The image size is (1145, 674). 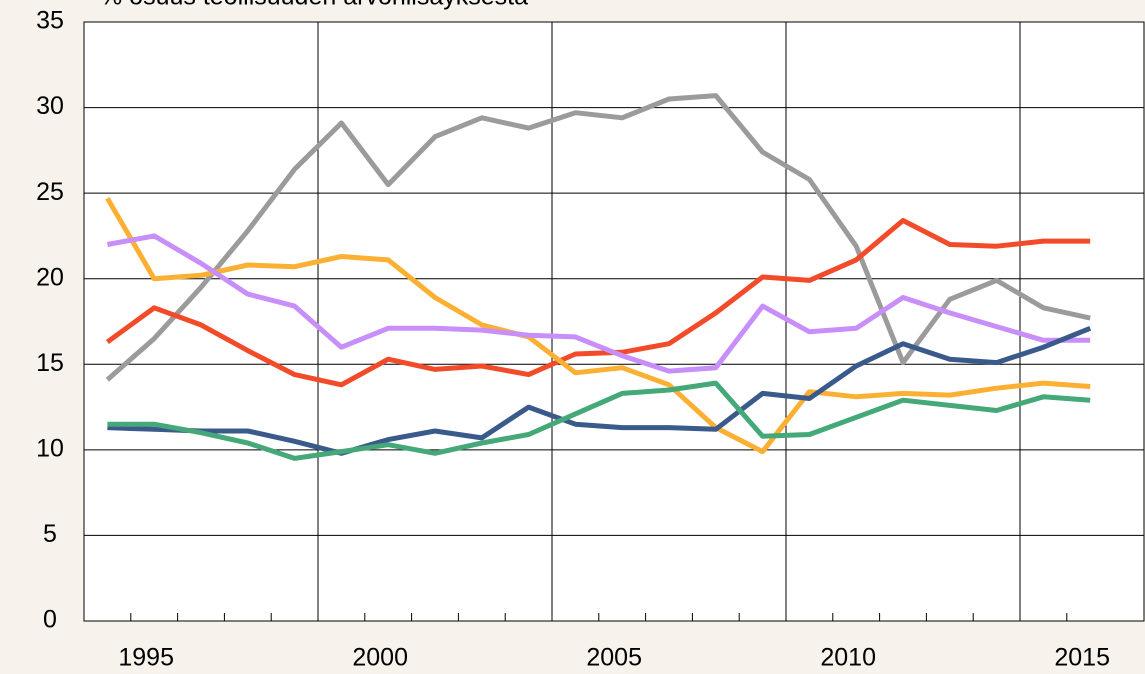 I want to click on chart-title: % osuus teollisuuden arvonlisäyksestä, so click(x=314, y=5).